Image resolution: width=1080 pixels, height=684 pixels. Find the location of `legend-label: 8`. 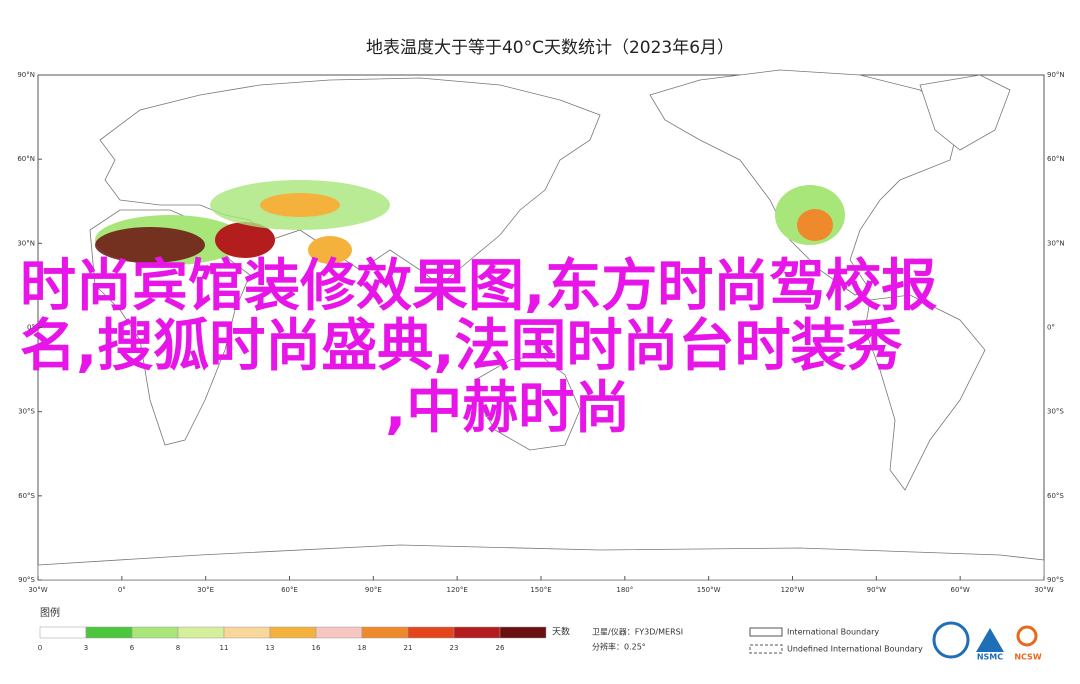

legend-label: 8 is located at coordinates (178, 648).